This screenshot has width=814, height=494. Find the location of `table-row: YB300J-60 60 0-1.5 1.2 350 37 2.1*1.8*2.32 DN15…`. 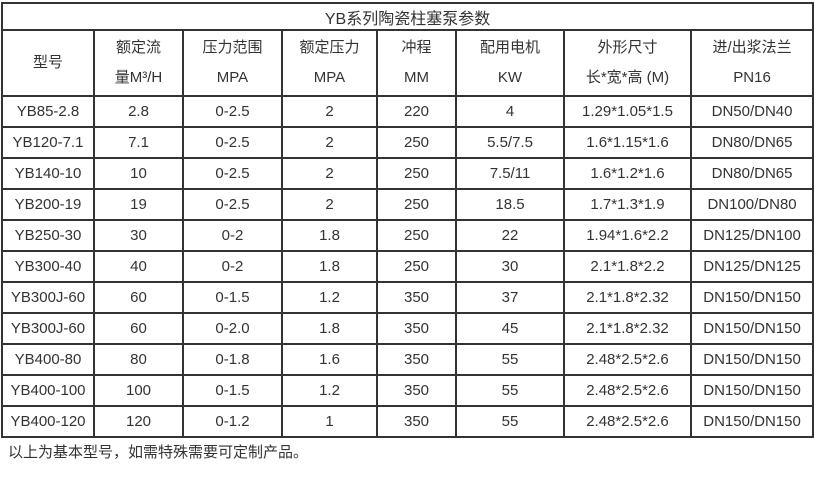

table-row: YB300J-60 60 0-1.5 1.2 350 37 2.1*1.8*2.32 DN15… is located at coordinates (407, 297).